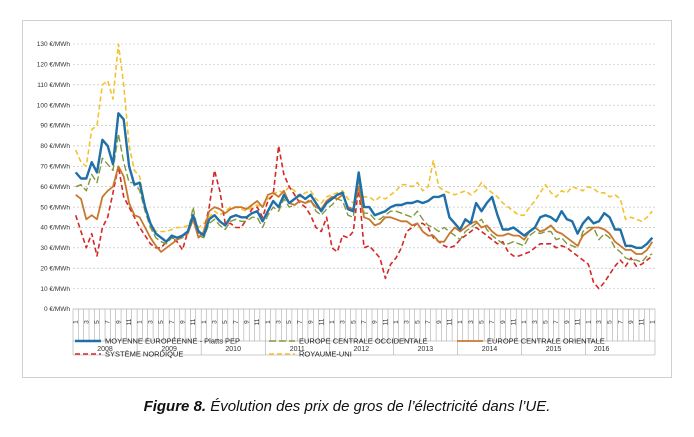  I want to click on year-label-2010: 2010, so click(233, 349).